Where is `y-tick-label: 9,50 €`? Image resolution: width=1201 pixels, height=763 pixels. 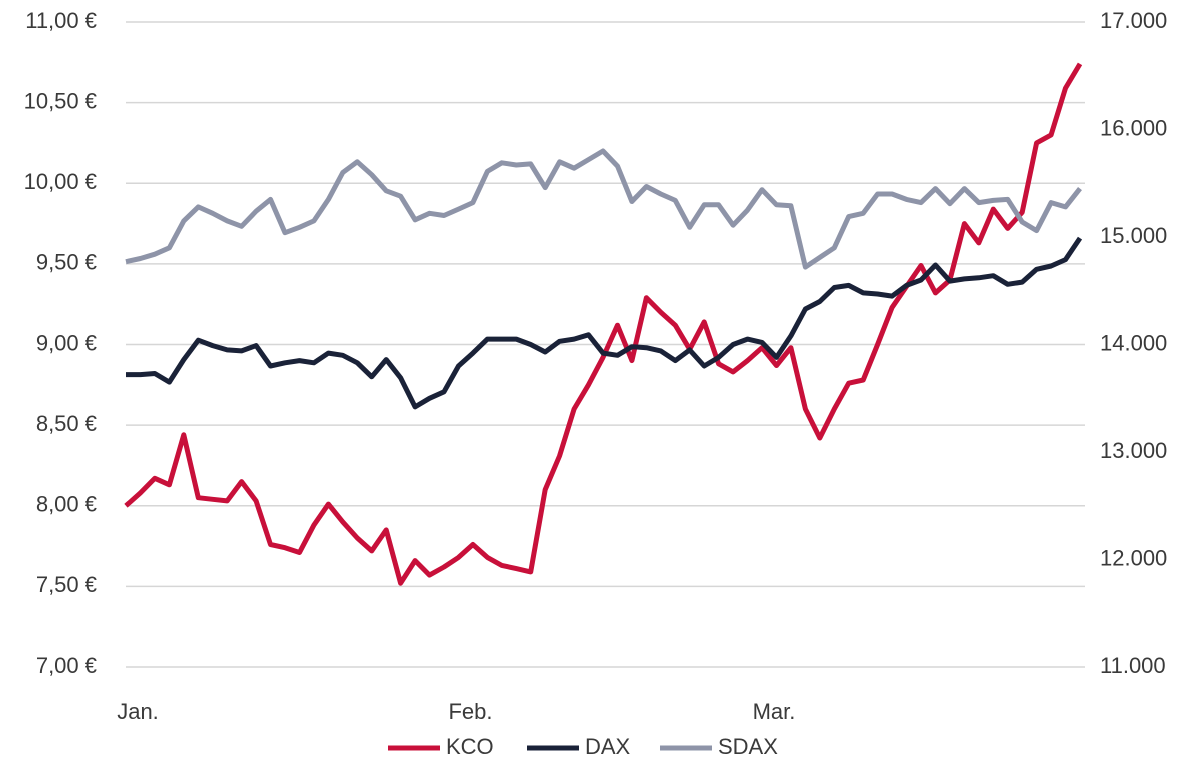
y-tick-label: 9,50 € is located at coordinates (66, 262).